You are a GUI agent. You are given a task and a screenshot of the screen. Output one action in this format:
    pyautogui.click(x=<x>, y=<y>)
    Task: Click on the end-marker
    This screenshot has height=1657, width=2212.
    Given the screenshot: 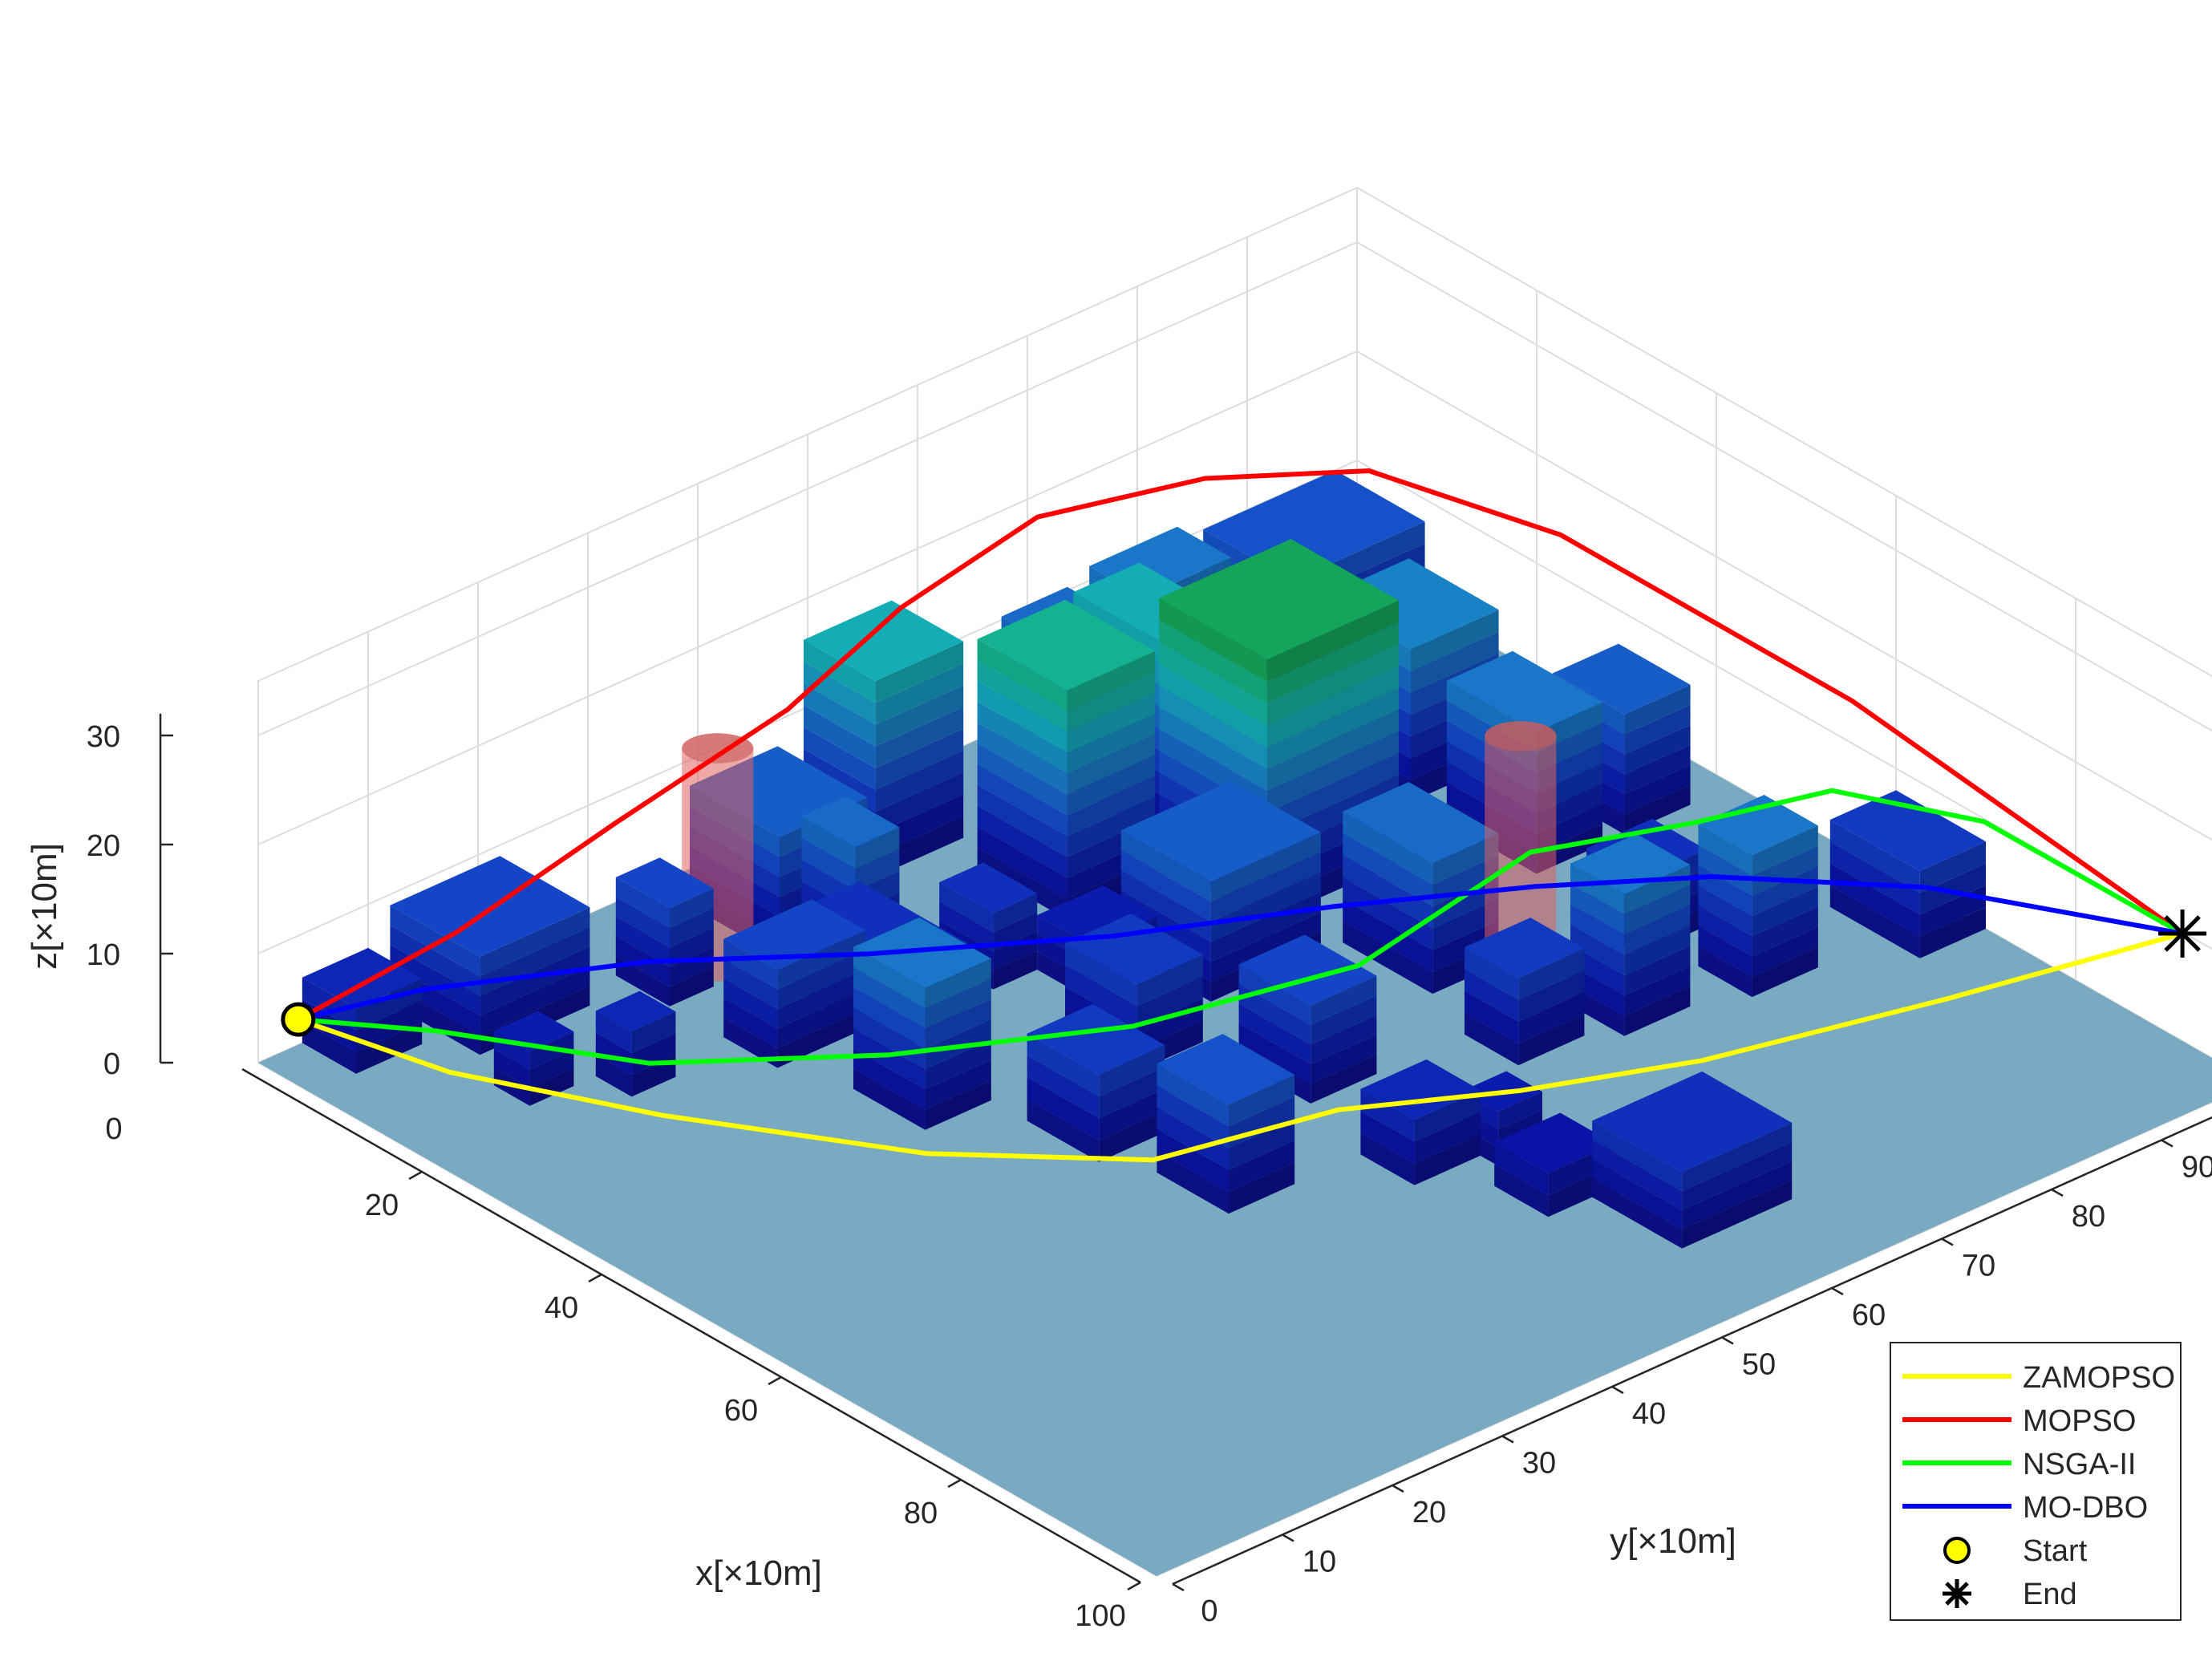 What is the action you would take?
    pyautogui.click(x=2182, y=933)
    